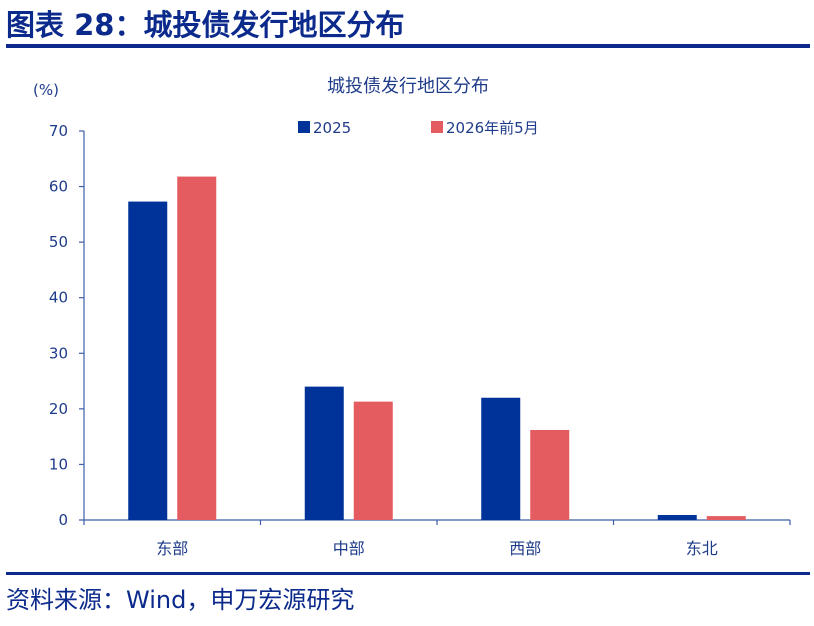  What do you see at coordinates (205, 25) in the screenshot?
I see `figure-title: 图表 28：城投债发行地区分布` at bounding box center [205, 25].